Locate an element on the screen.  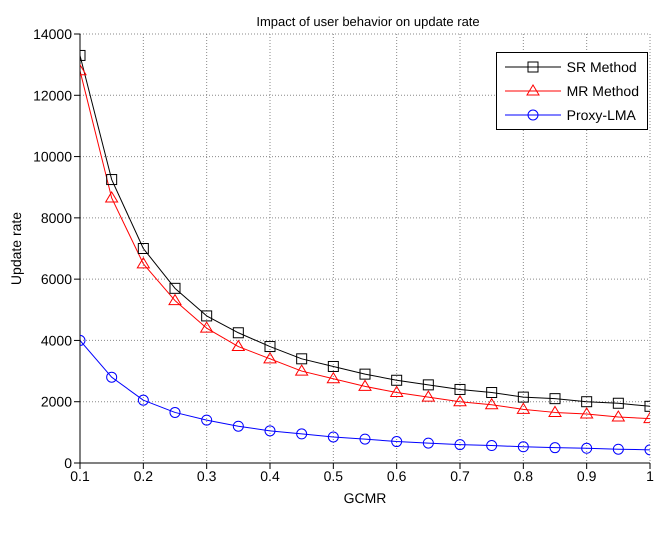
x-tick-label: 1 is located at coordinates (650, 476).